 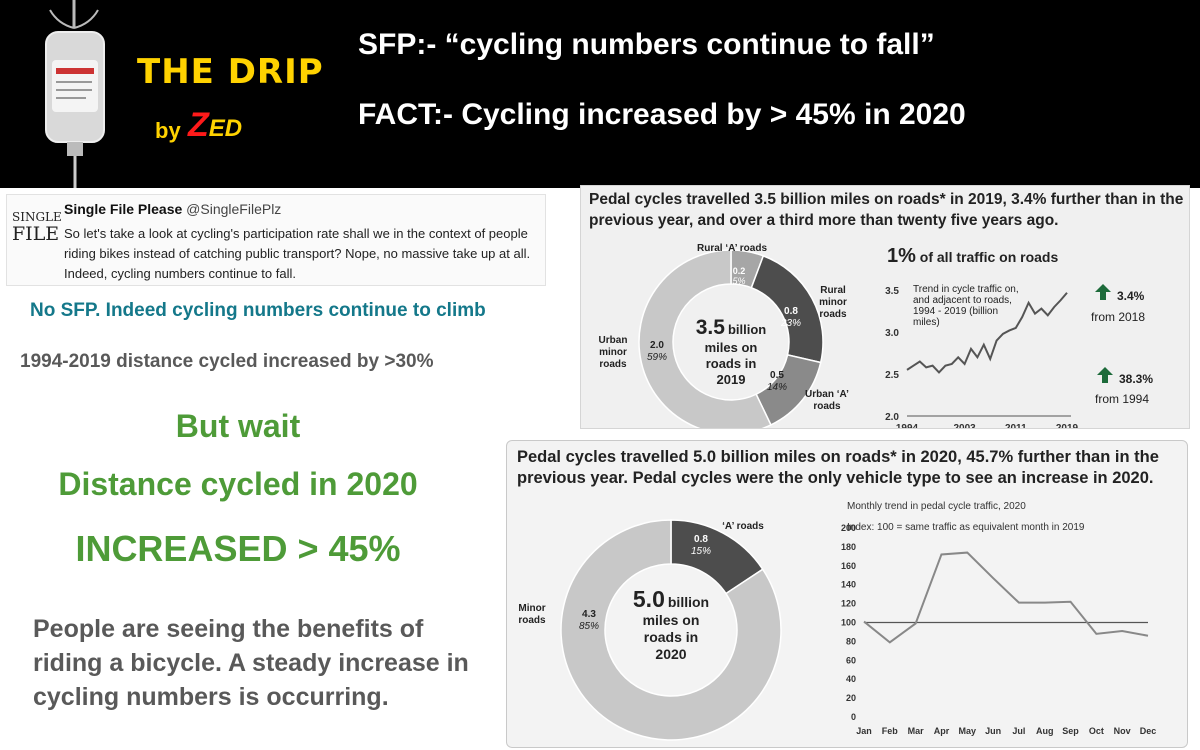 What do you see at coordinates (732, 248) in the screenshot?
I see `label-rural-a: Rural ‘A’ roads` at bounding box center [732, 248].